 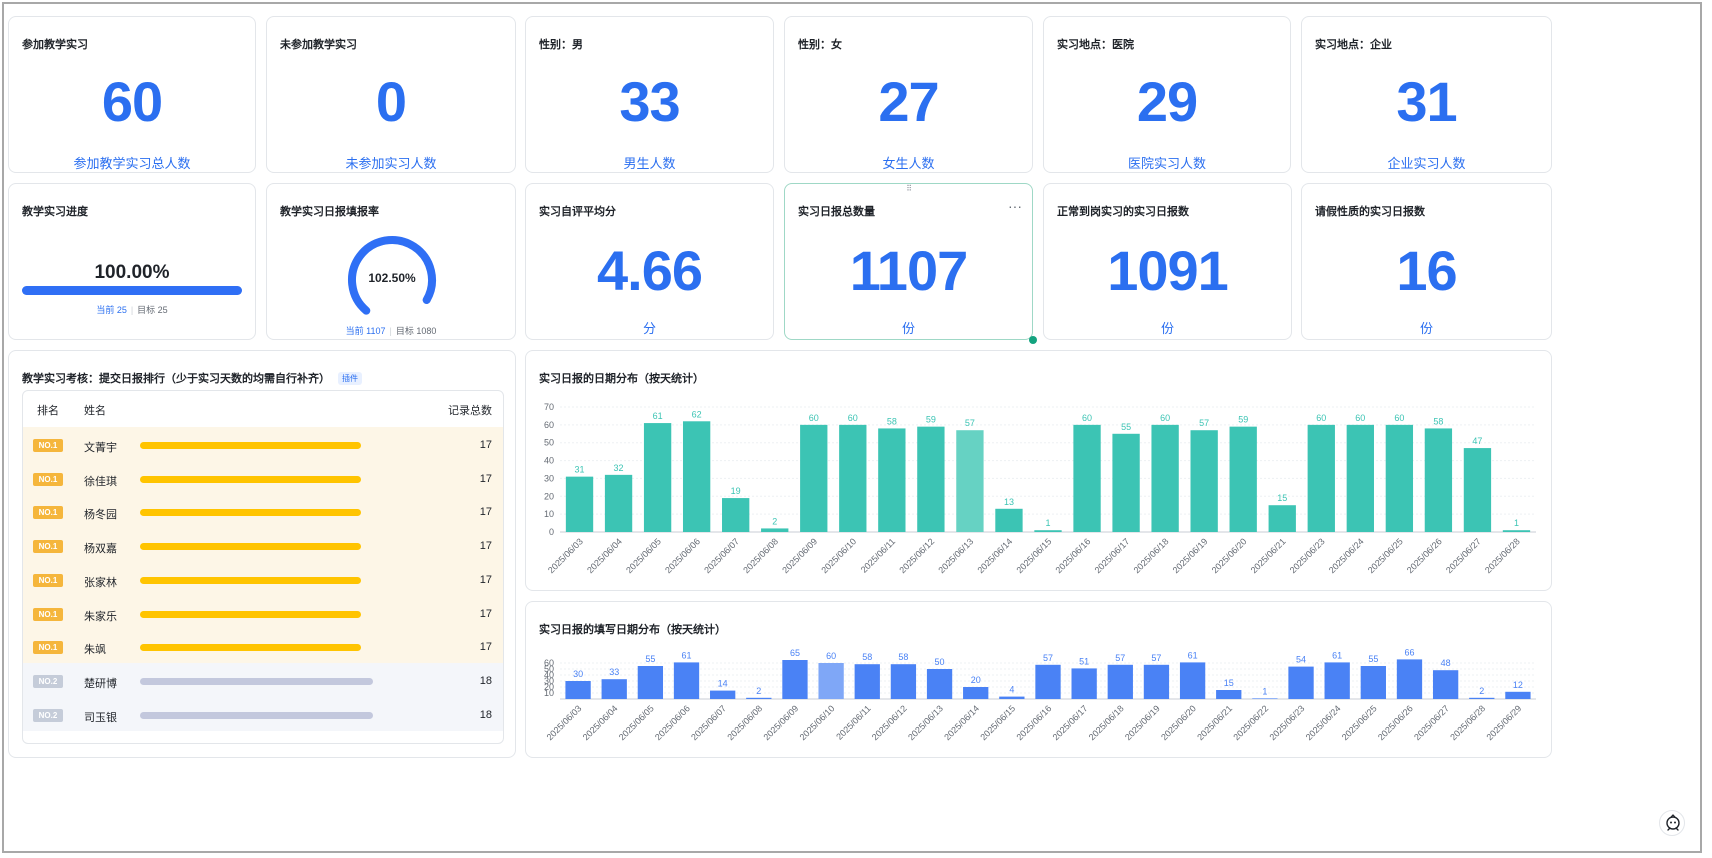 What do you see at coordinates (1167, 94) in the screenshot?
I see `kpi-card: 实习地点：医院 29 医院实习人数` at bounding box center [1167, 94].